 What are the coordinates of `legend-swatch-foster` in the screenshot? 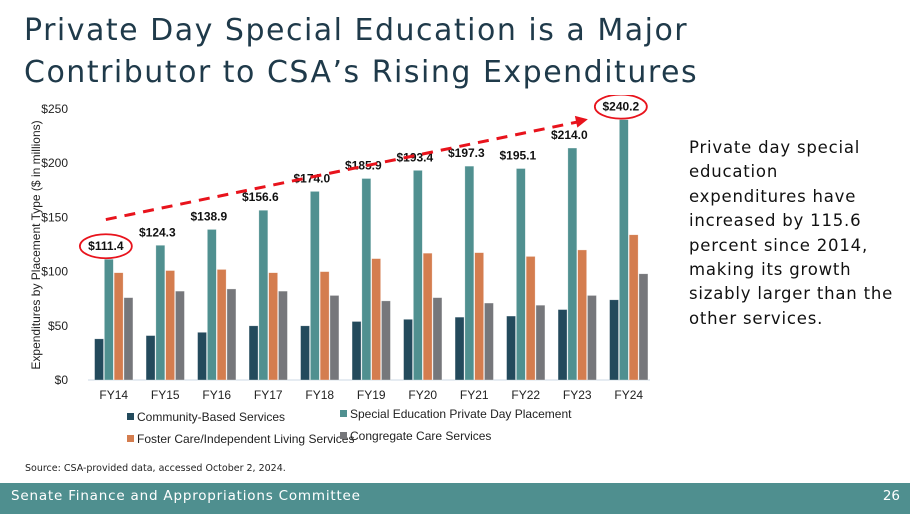 It's located at (130, 438).